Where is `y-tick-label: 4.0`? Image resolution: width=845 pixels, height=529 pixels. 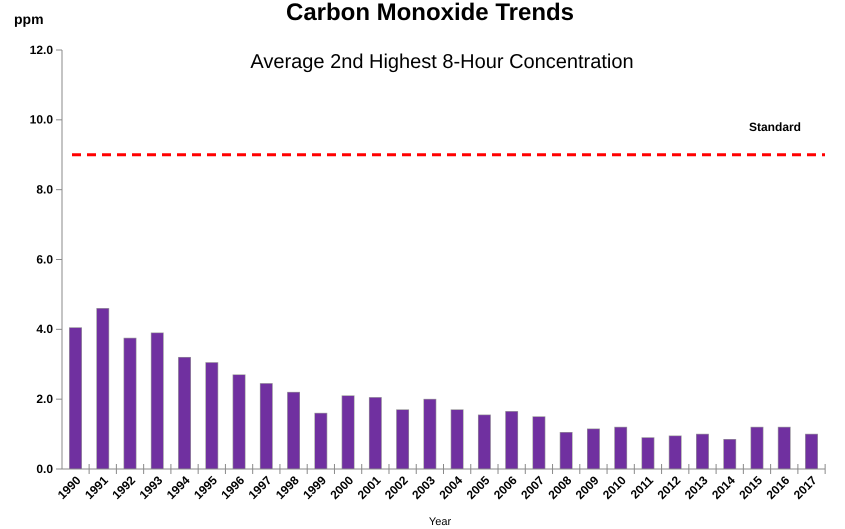
y-tick-label: 4.0 is located at coordinates (45, 329).